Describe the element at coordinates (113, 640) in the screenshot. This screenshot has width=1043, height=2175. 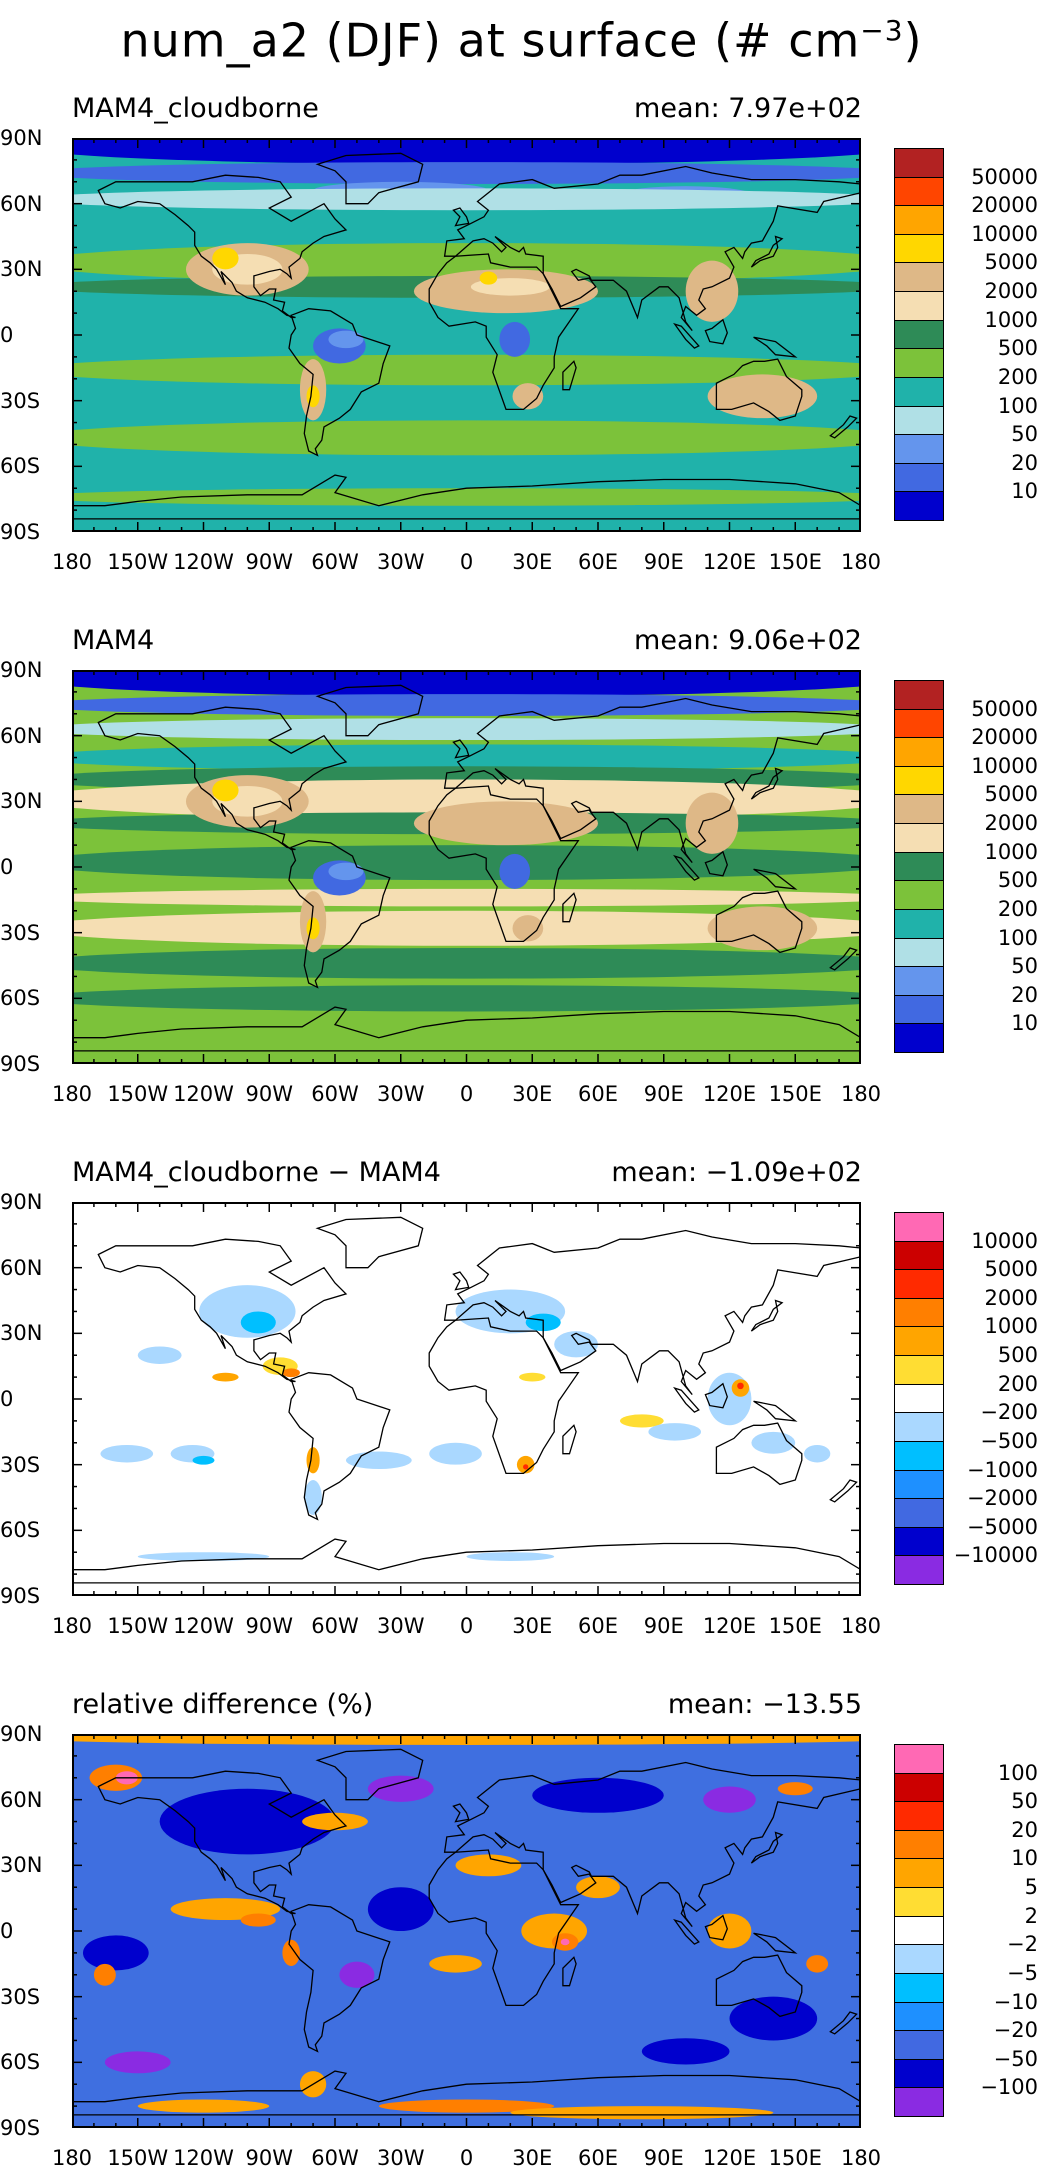
I see `panel-1-label: MAM4` at that location.